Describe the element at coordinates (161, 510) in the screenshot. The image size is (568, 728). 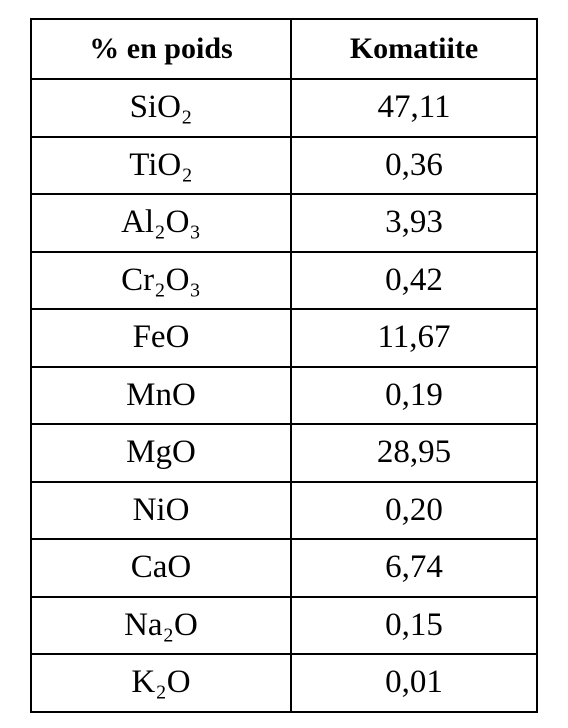
I see `oxide-cell: NiO` at that location.